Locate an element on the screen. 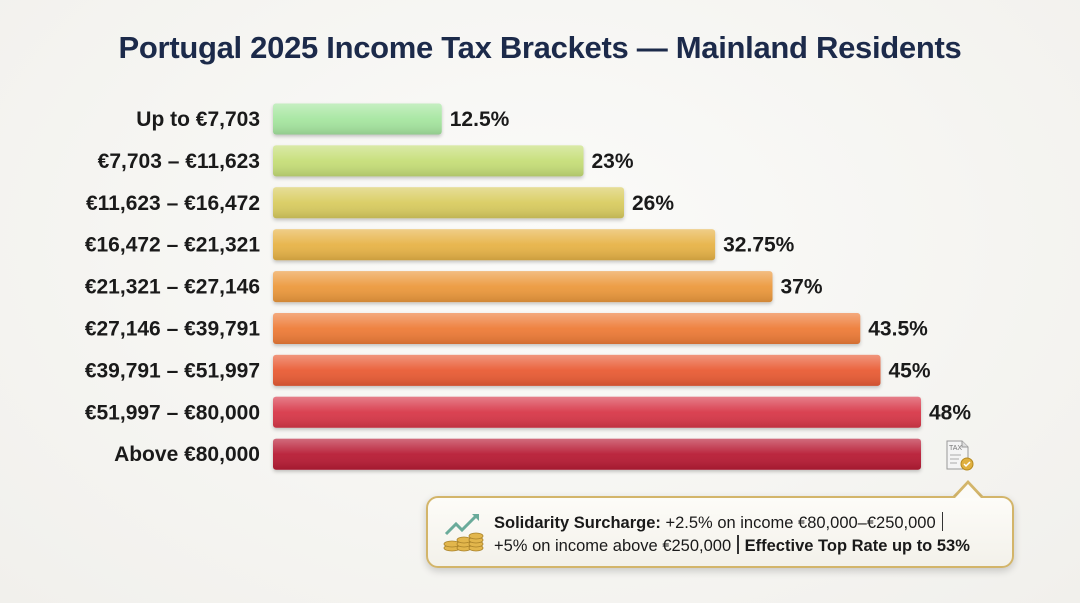 The image size is (1080, 603). callout-label: Solidarity Surcharge: is located at coordinates (577, 523).